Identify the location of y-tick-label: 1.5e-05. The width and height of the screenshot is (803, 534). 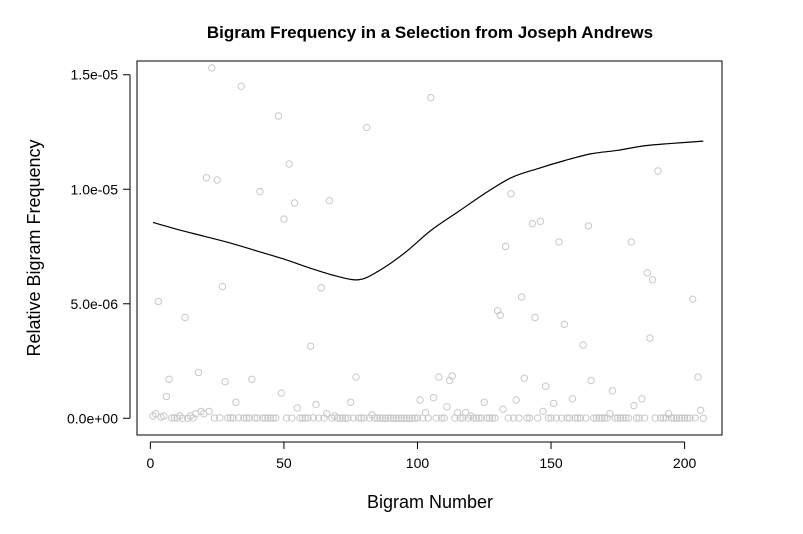
(95, 75).